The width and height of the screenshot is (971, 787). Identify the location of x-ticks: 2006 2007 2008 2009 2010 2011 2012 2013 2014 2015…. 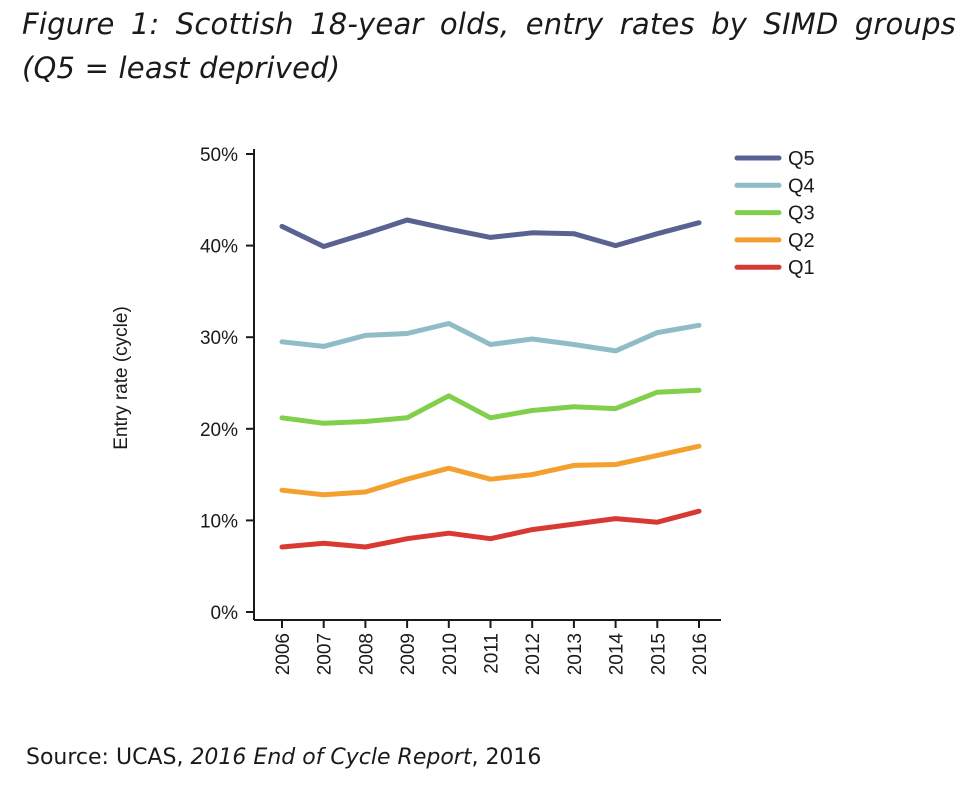
(492, 647).